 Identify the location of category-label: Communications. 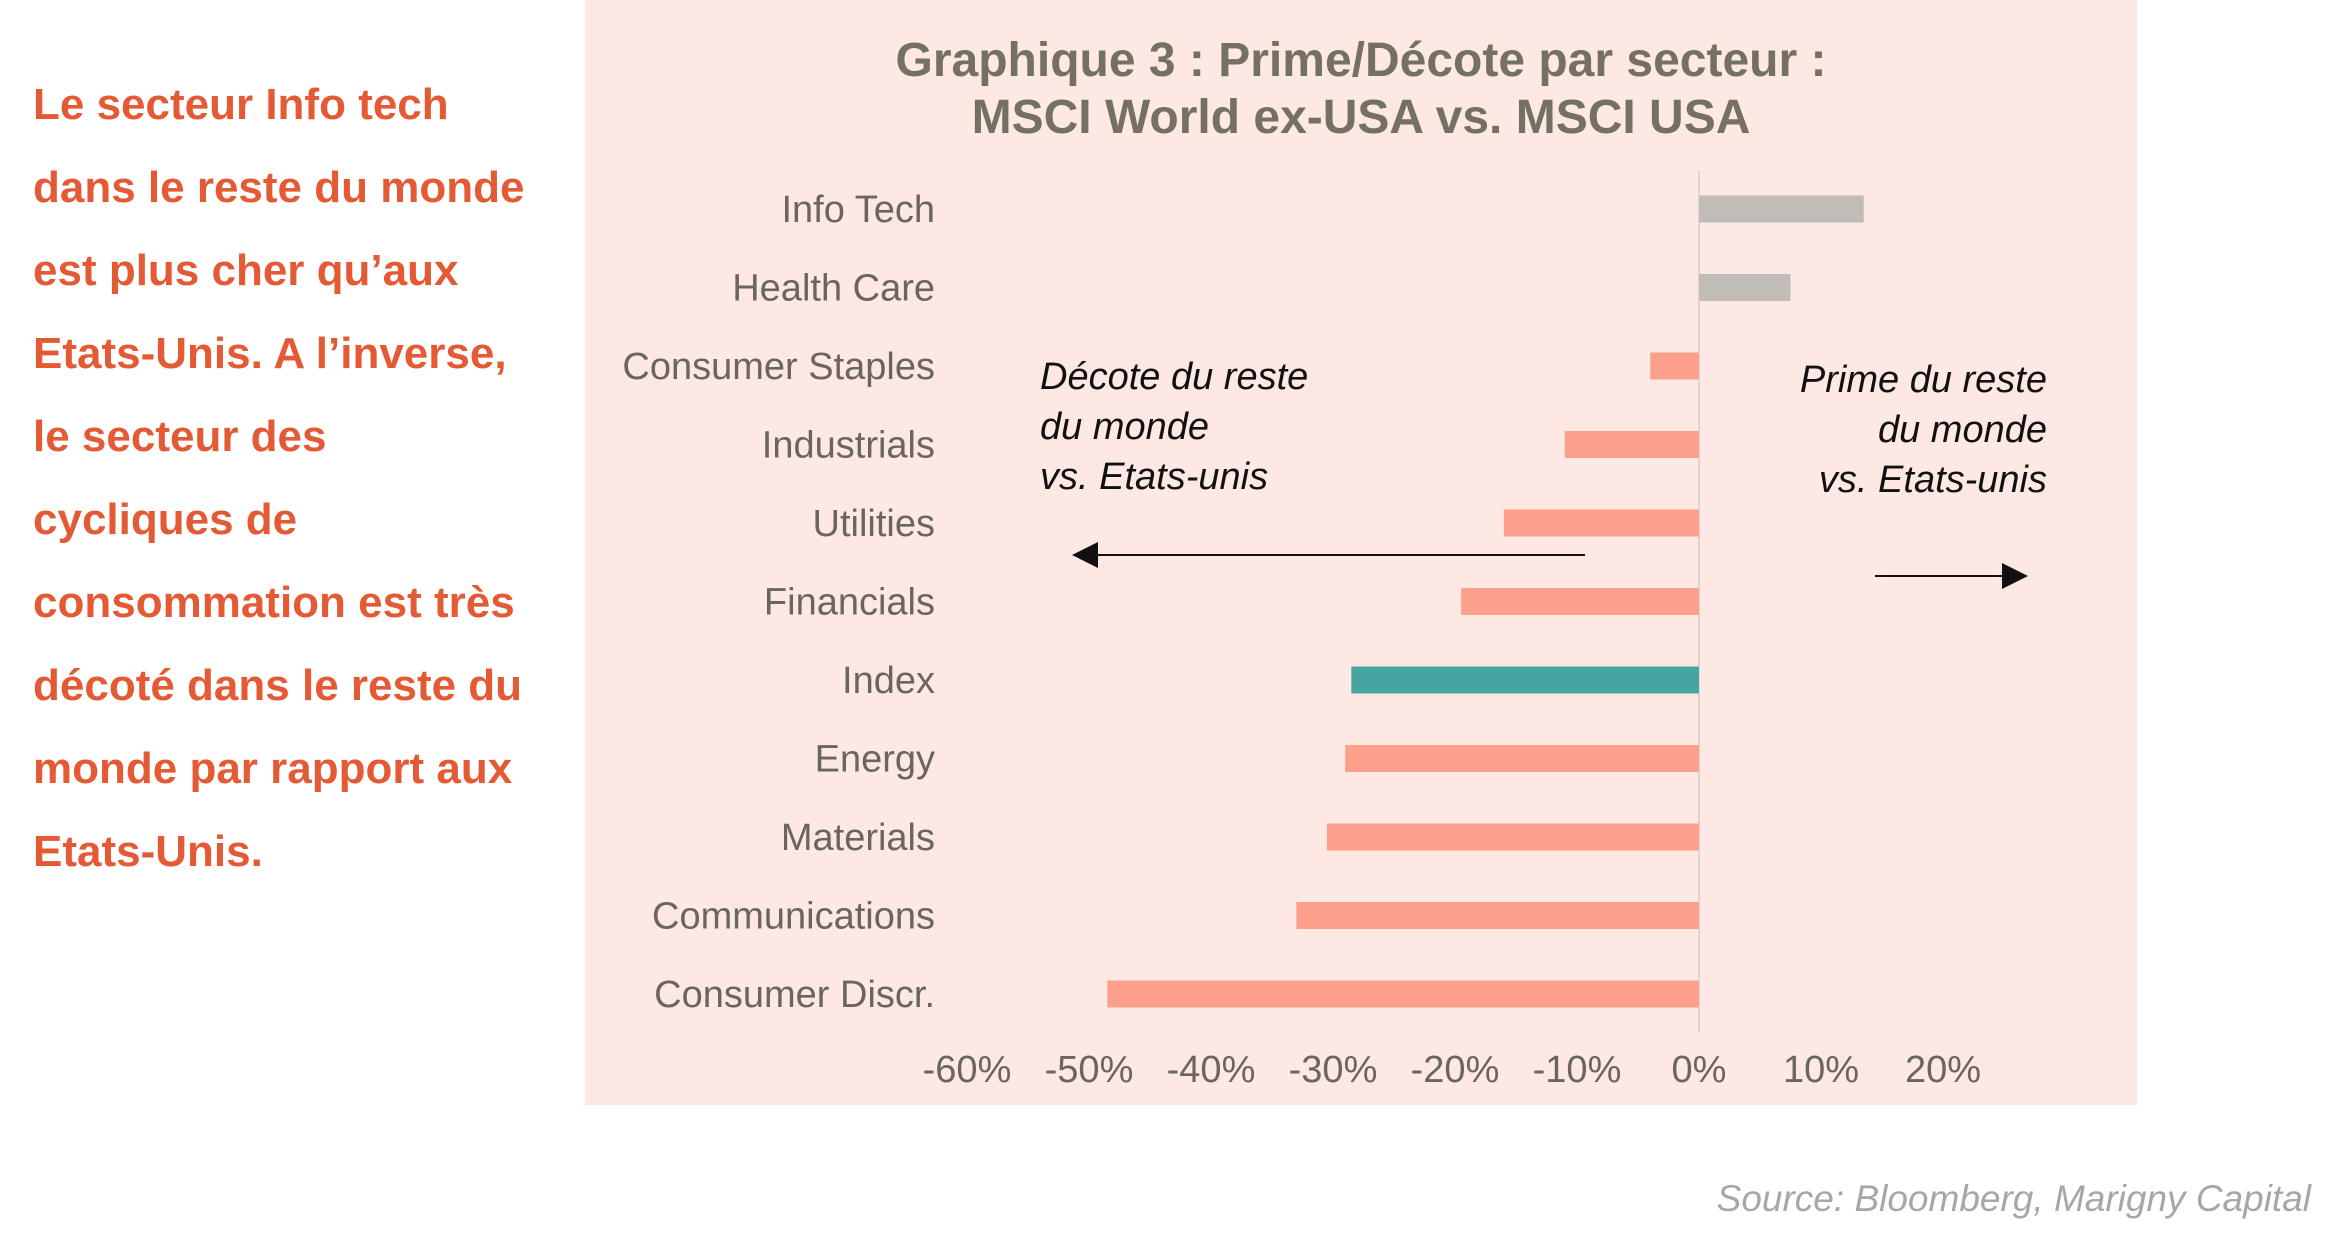
(793, 917).